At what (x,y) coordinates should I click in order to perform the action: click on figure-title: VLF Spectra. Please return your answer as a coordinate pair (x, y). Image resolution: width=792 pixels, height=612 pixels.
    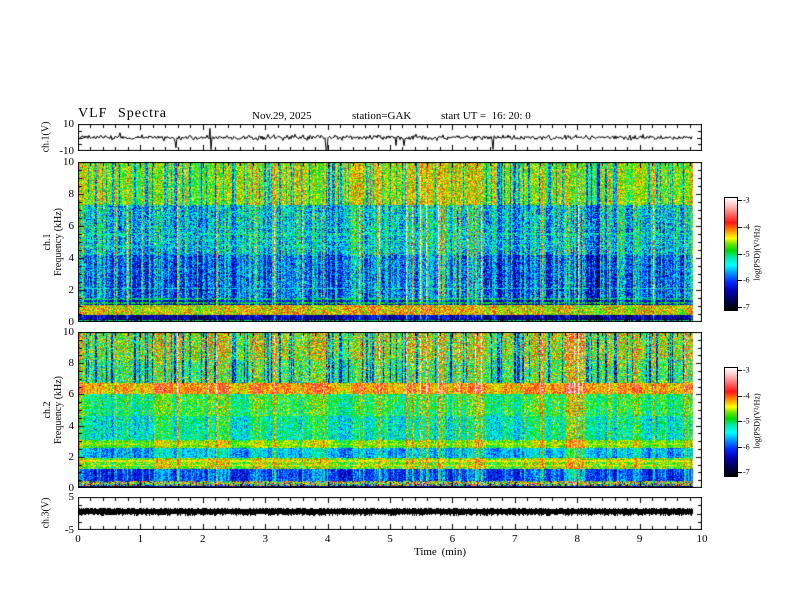
    Looking at the image, I should click on (122, 113).